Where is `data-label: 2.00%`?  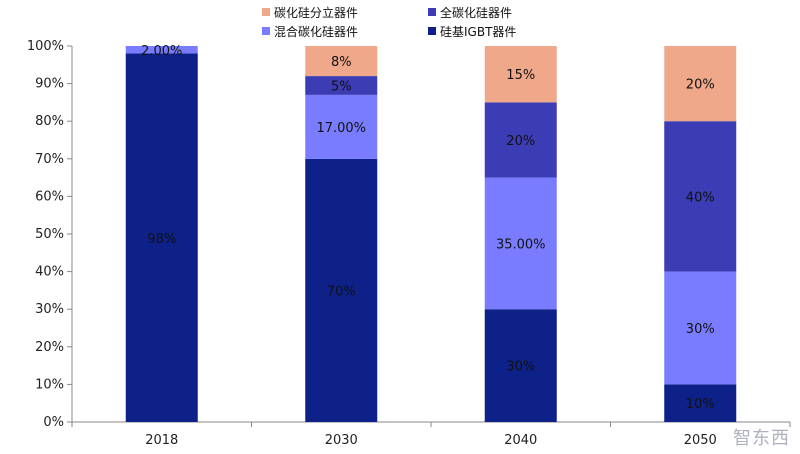
data-label: 2.00% is located at coordinates (161, 51).